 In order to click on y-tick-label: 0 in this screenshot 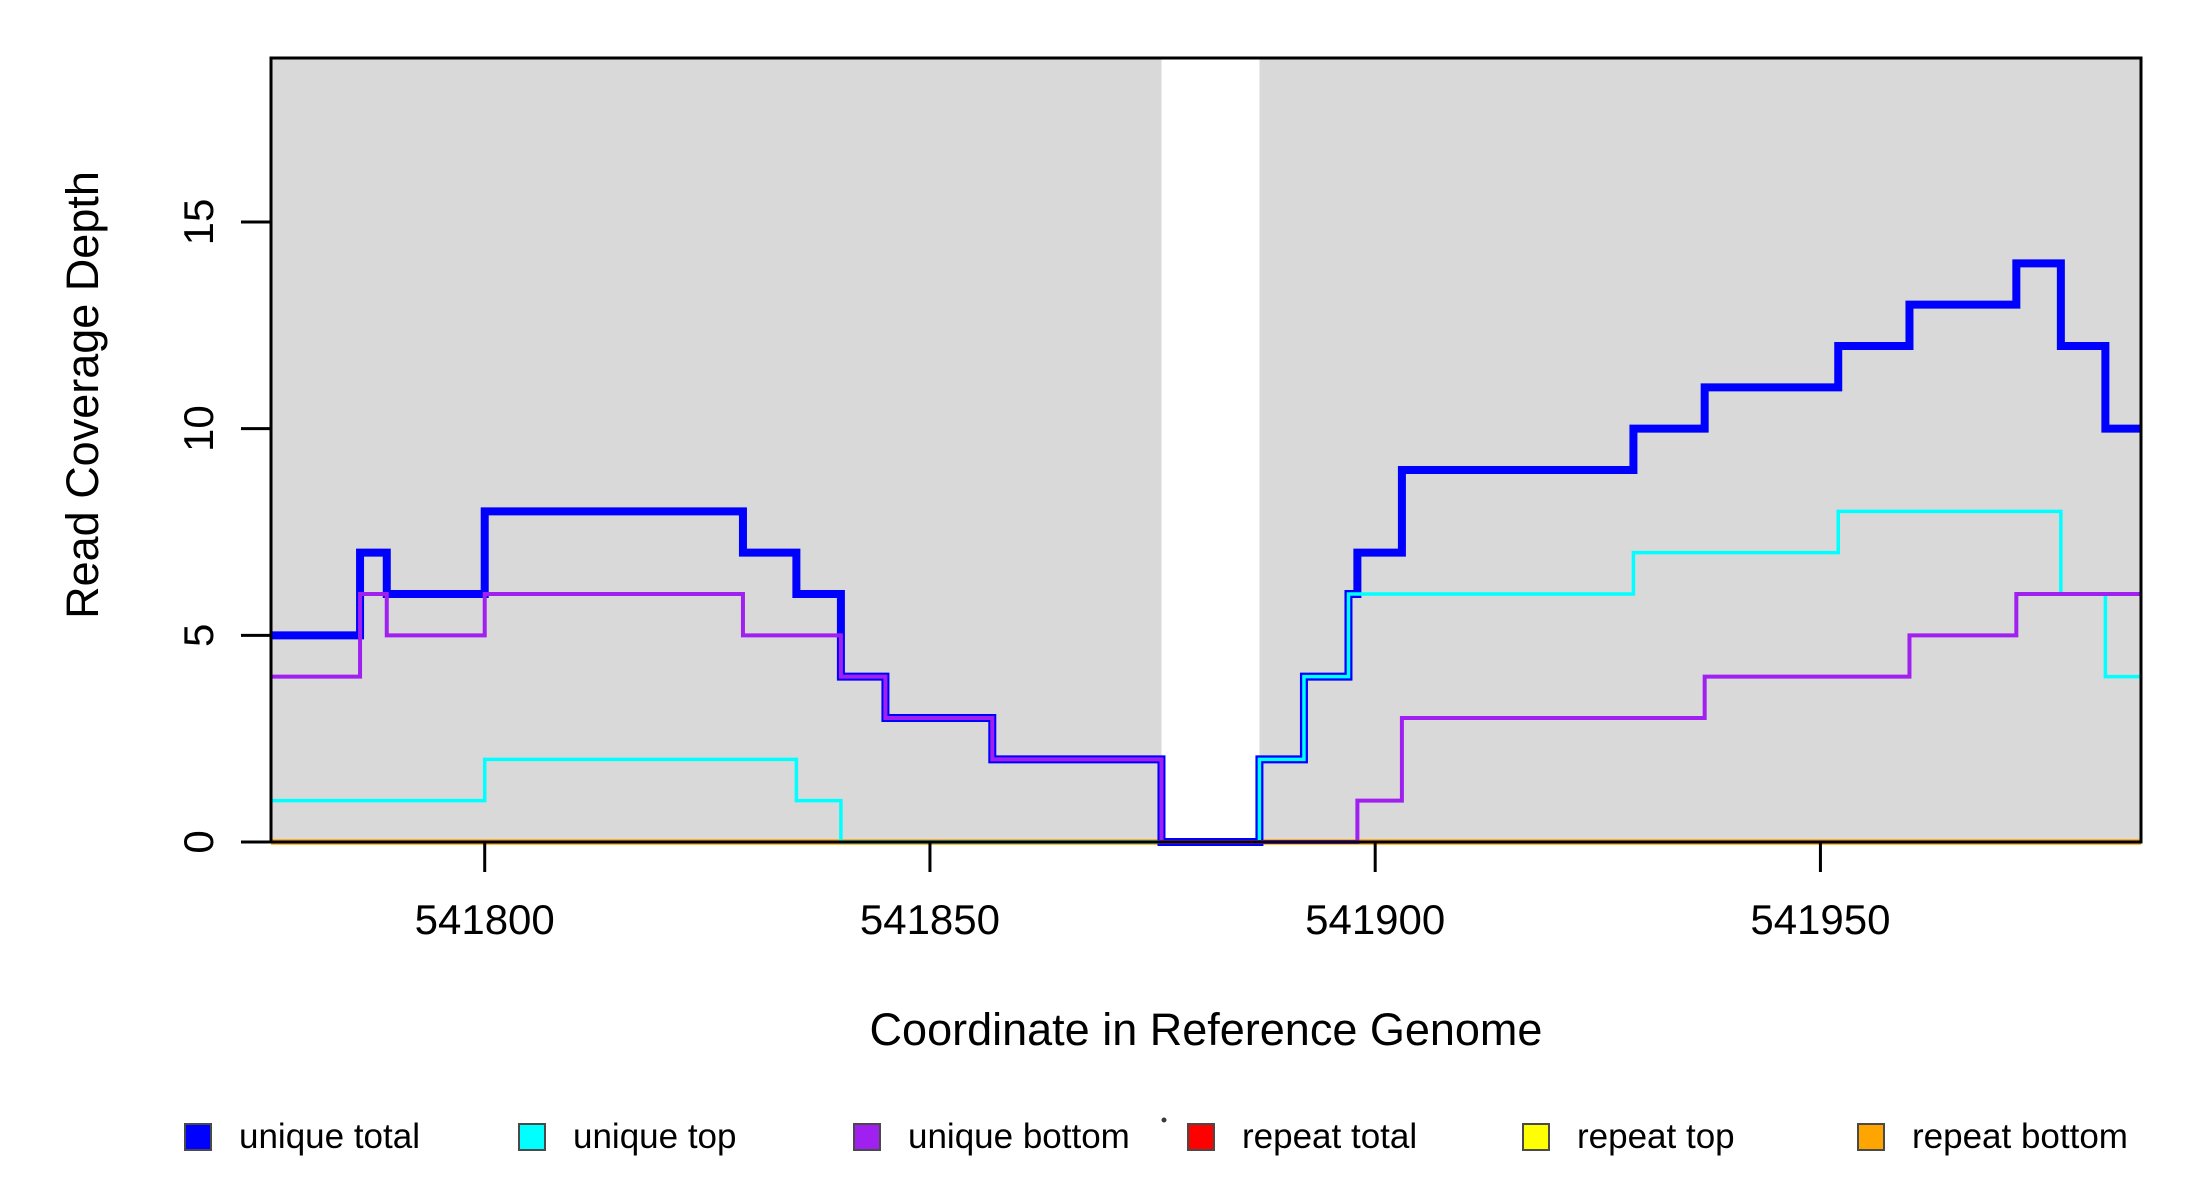, I will do `click(198, 841)`.